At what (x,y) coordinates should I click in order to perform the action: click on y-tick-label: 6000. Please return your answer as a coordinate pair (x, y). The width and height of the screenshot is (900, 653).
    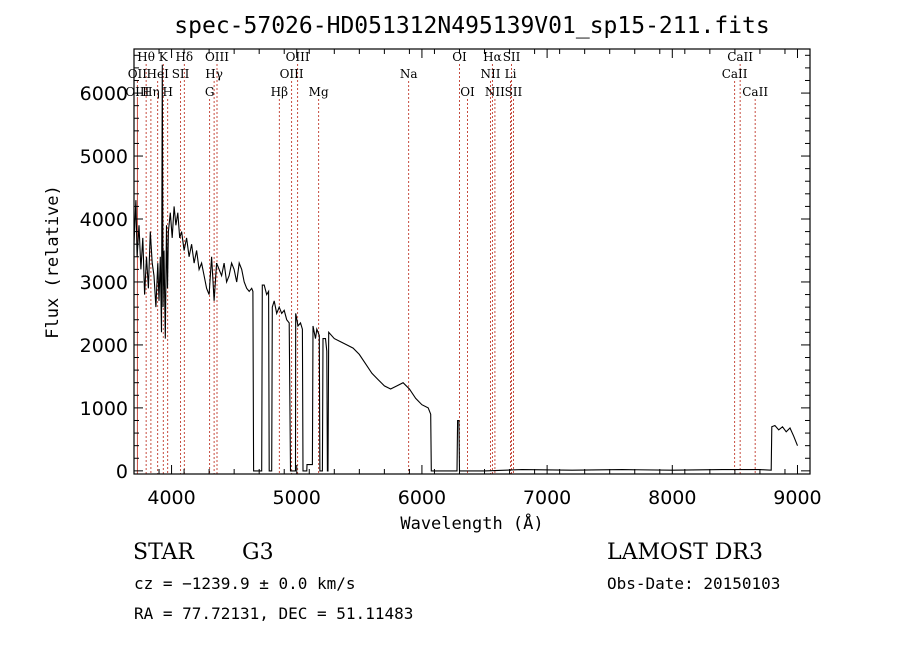
    Looking at the image, I should click on (104, 94).